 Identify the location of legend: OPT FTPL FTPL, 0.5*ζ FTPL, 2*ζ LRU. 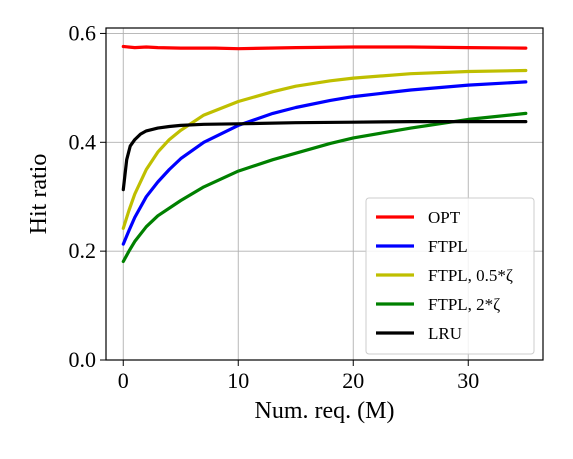
(450, 276).